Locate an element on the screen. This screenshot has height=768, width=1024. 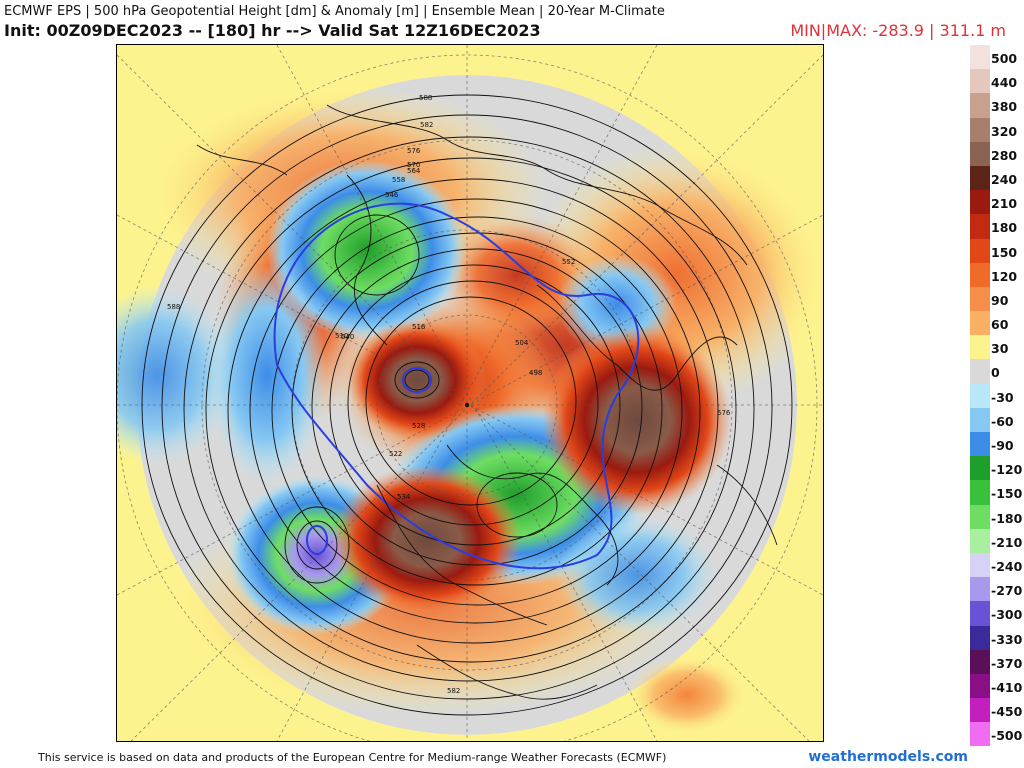
contour-label: 564 is located at coordinates (414, 171).